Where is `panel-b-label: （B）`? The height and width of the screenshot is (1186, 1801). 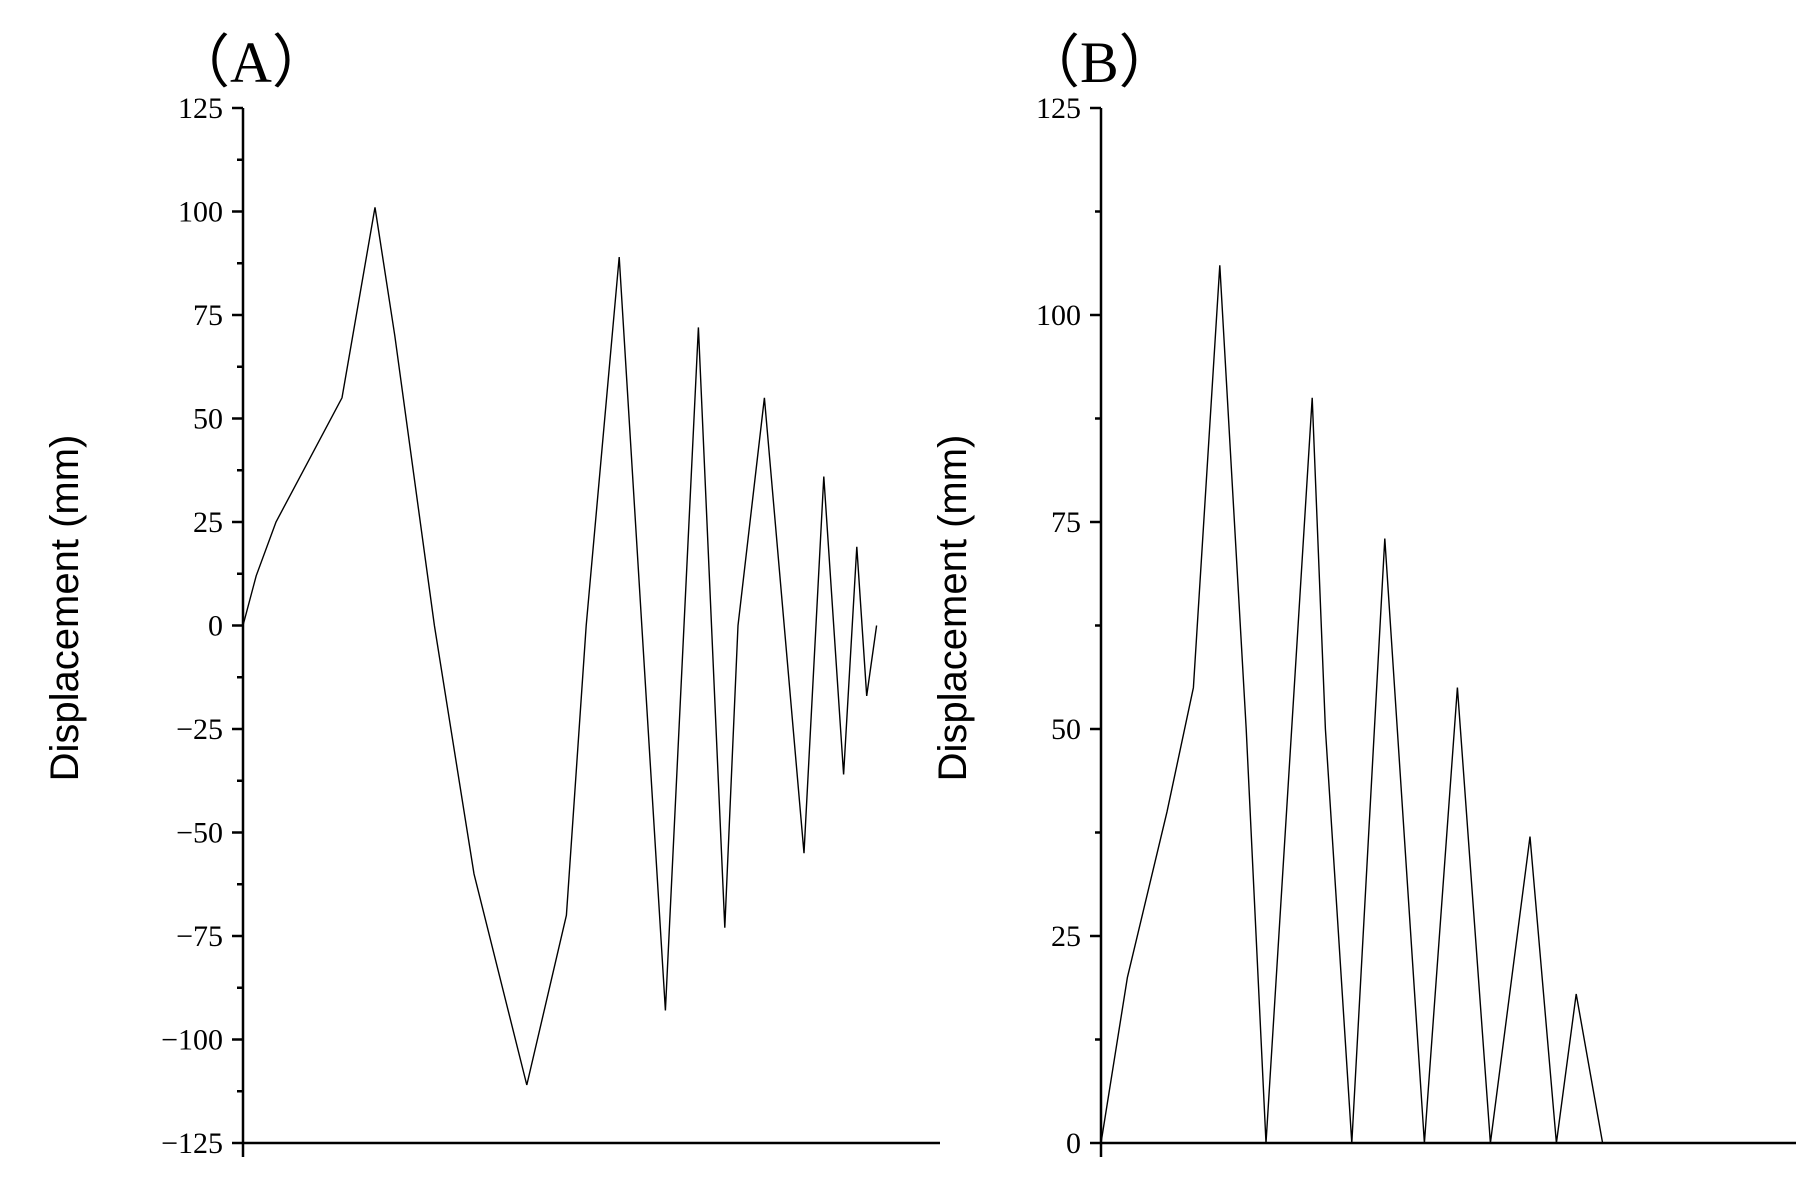 panel-b-label: （B） is located at coordinates (1099, 62).